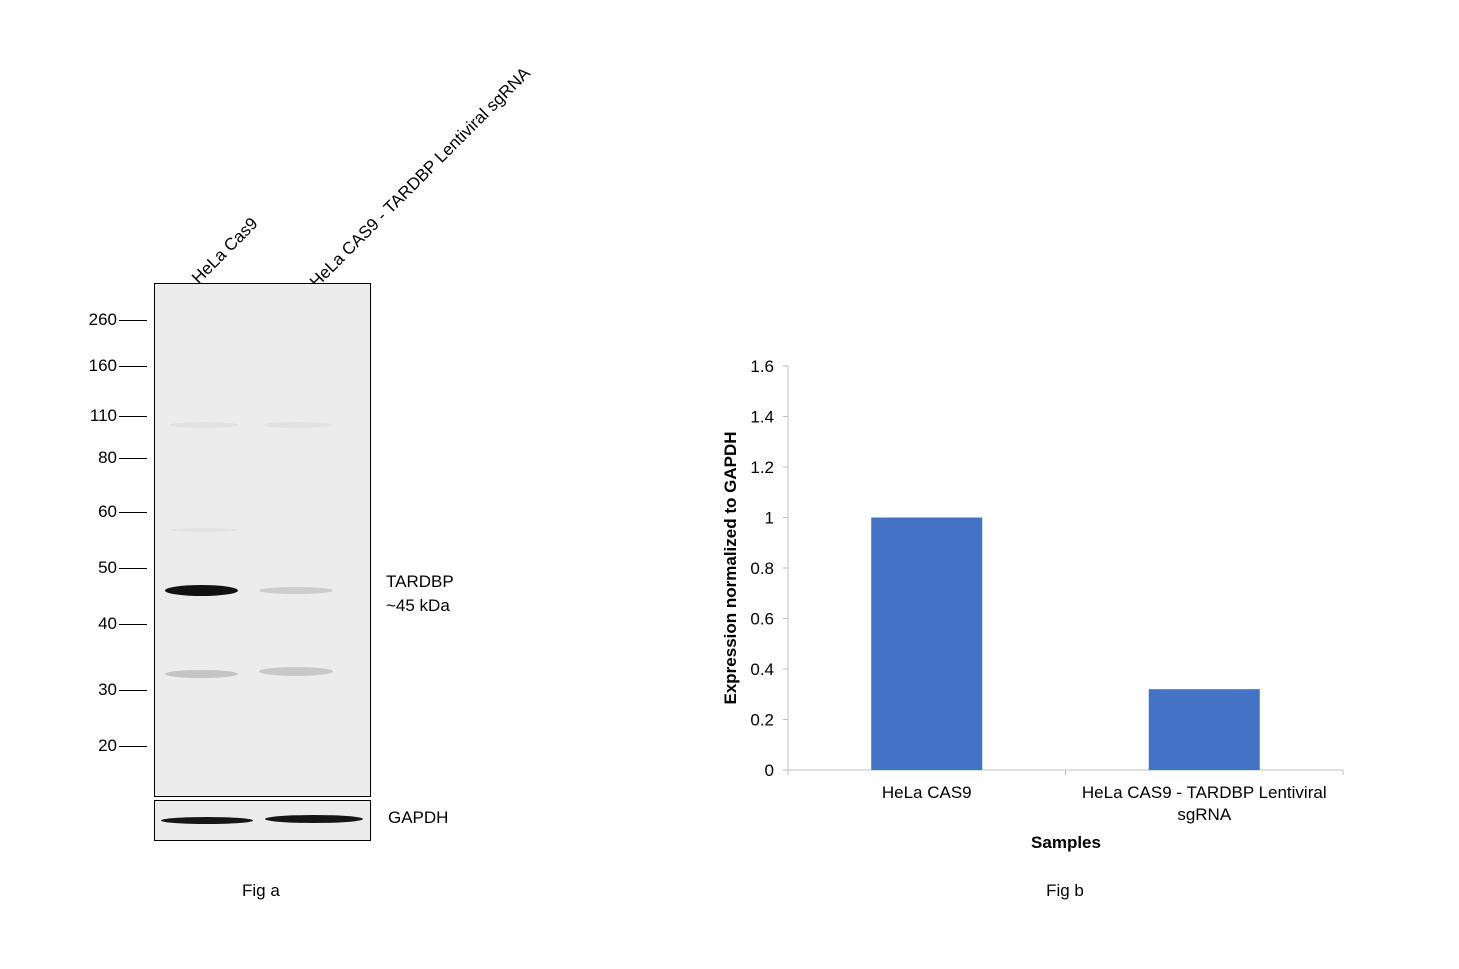 The image size is (1459, 969). What do you see at coordinates (418, 605) in the screenshot?
I see `target-size: ~45 kDa` at bounding box center [418, 605].